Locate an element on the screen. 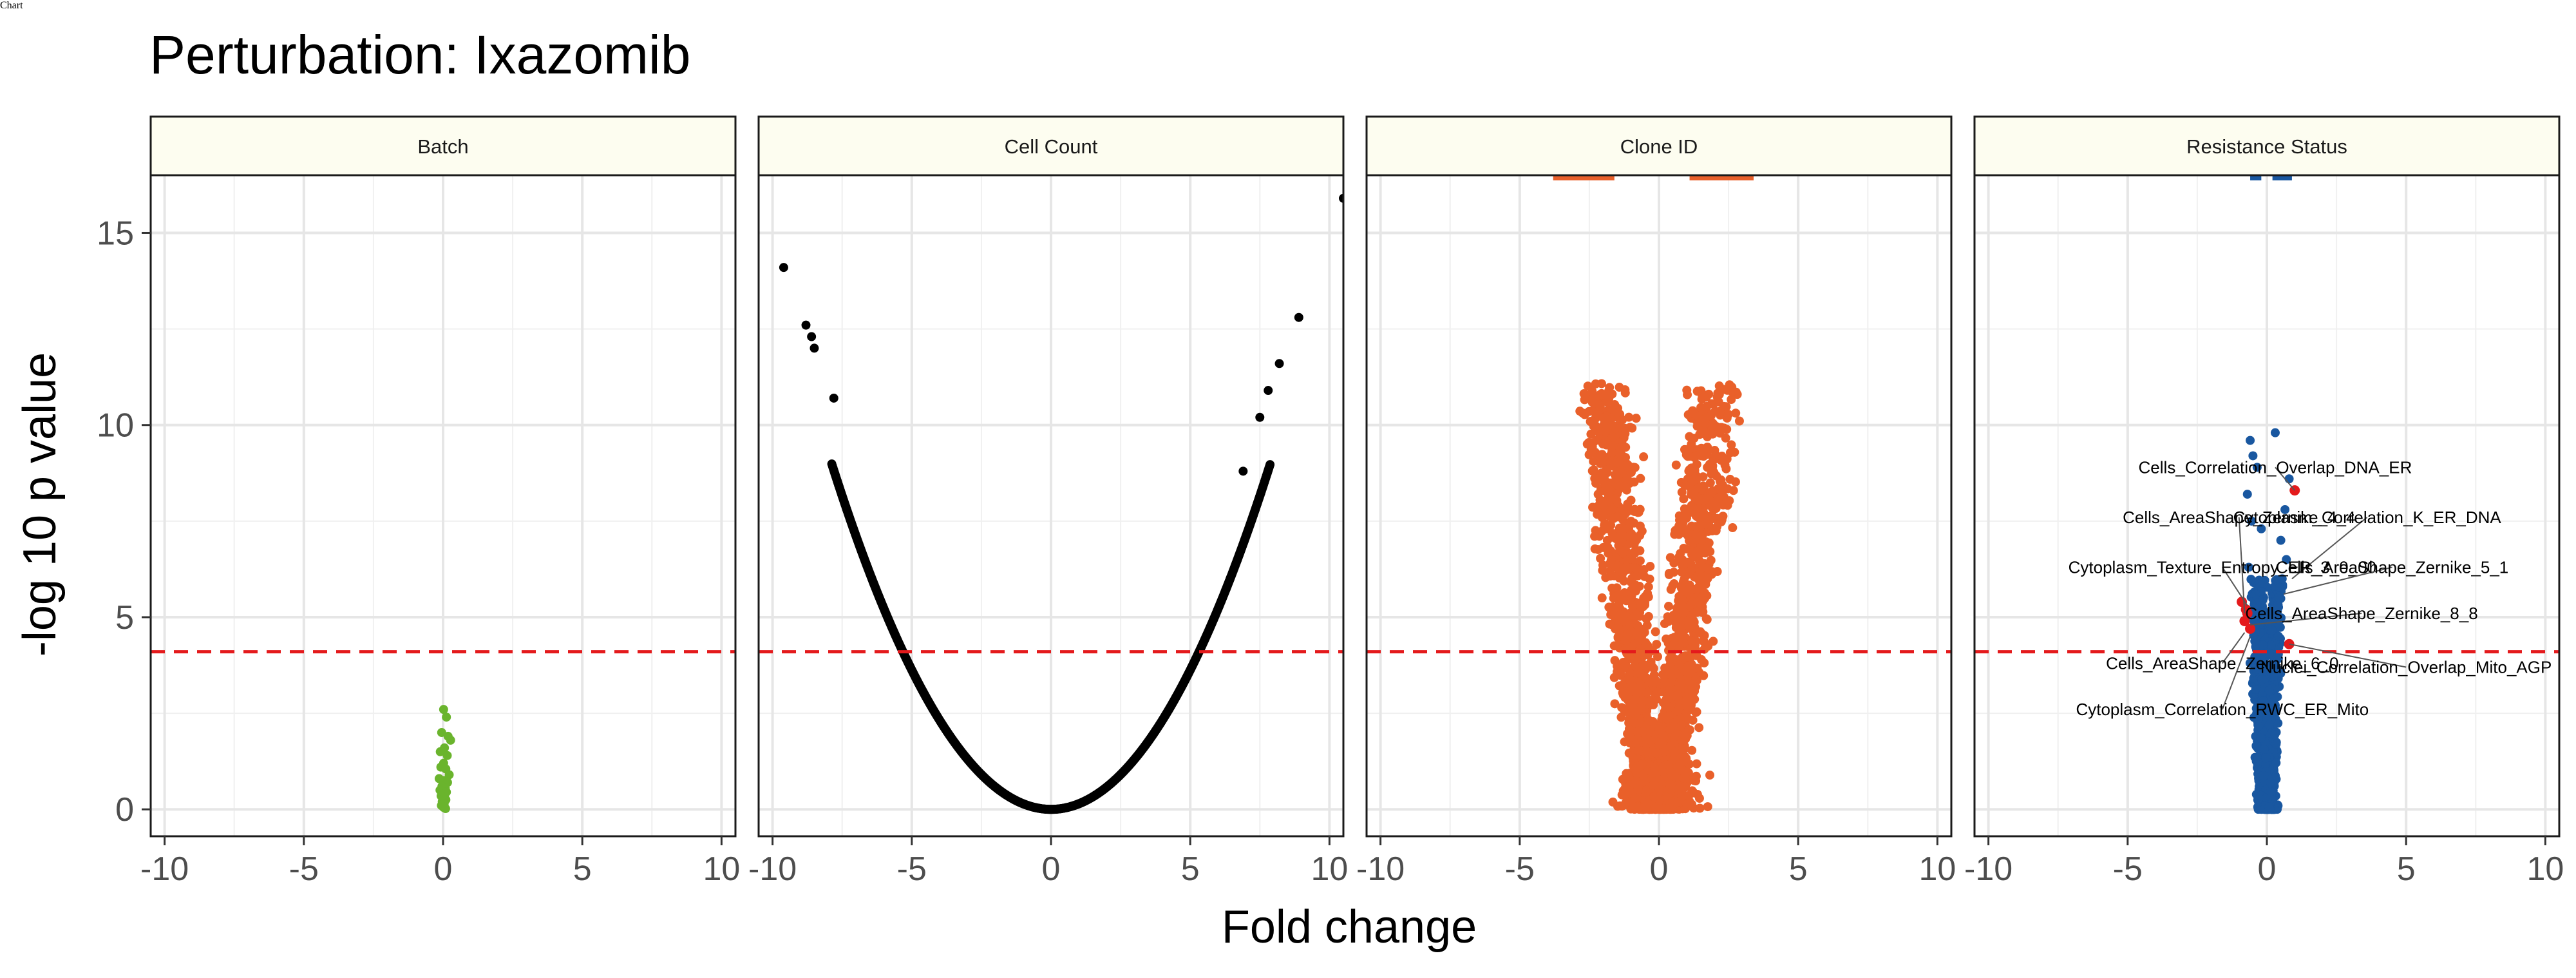 The height and width of the screenshot is (978, 2576). facet-label: Cell Count is located at coordinates (1051, 146).